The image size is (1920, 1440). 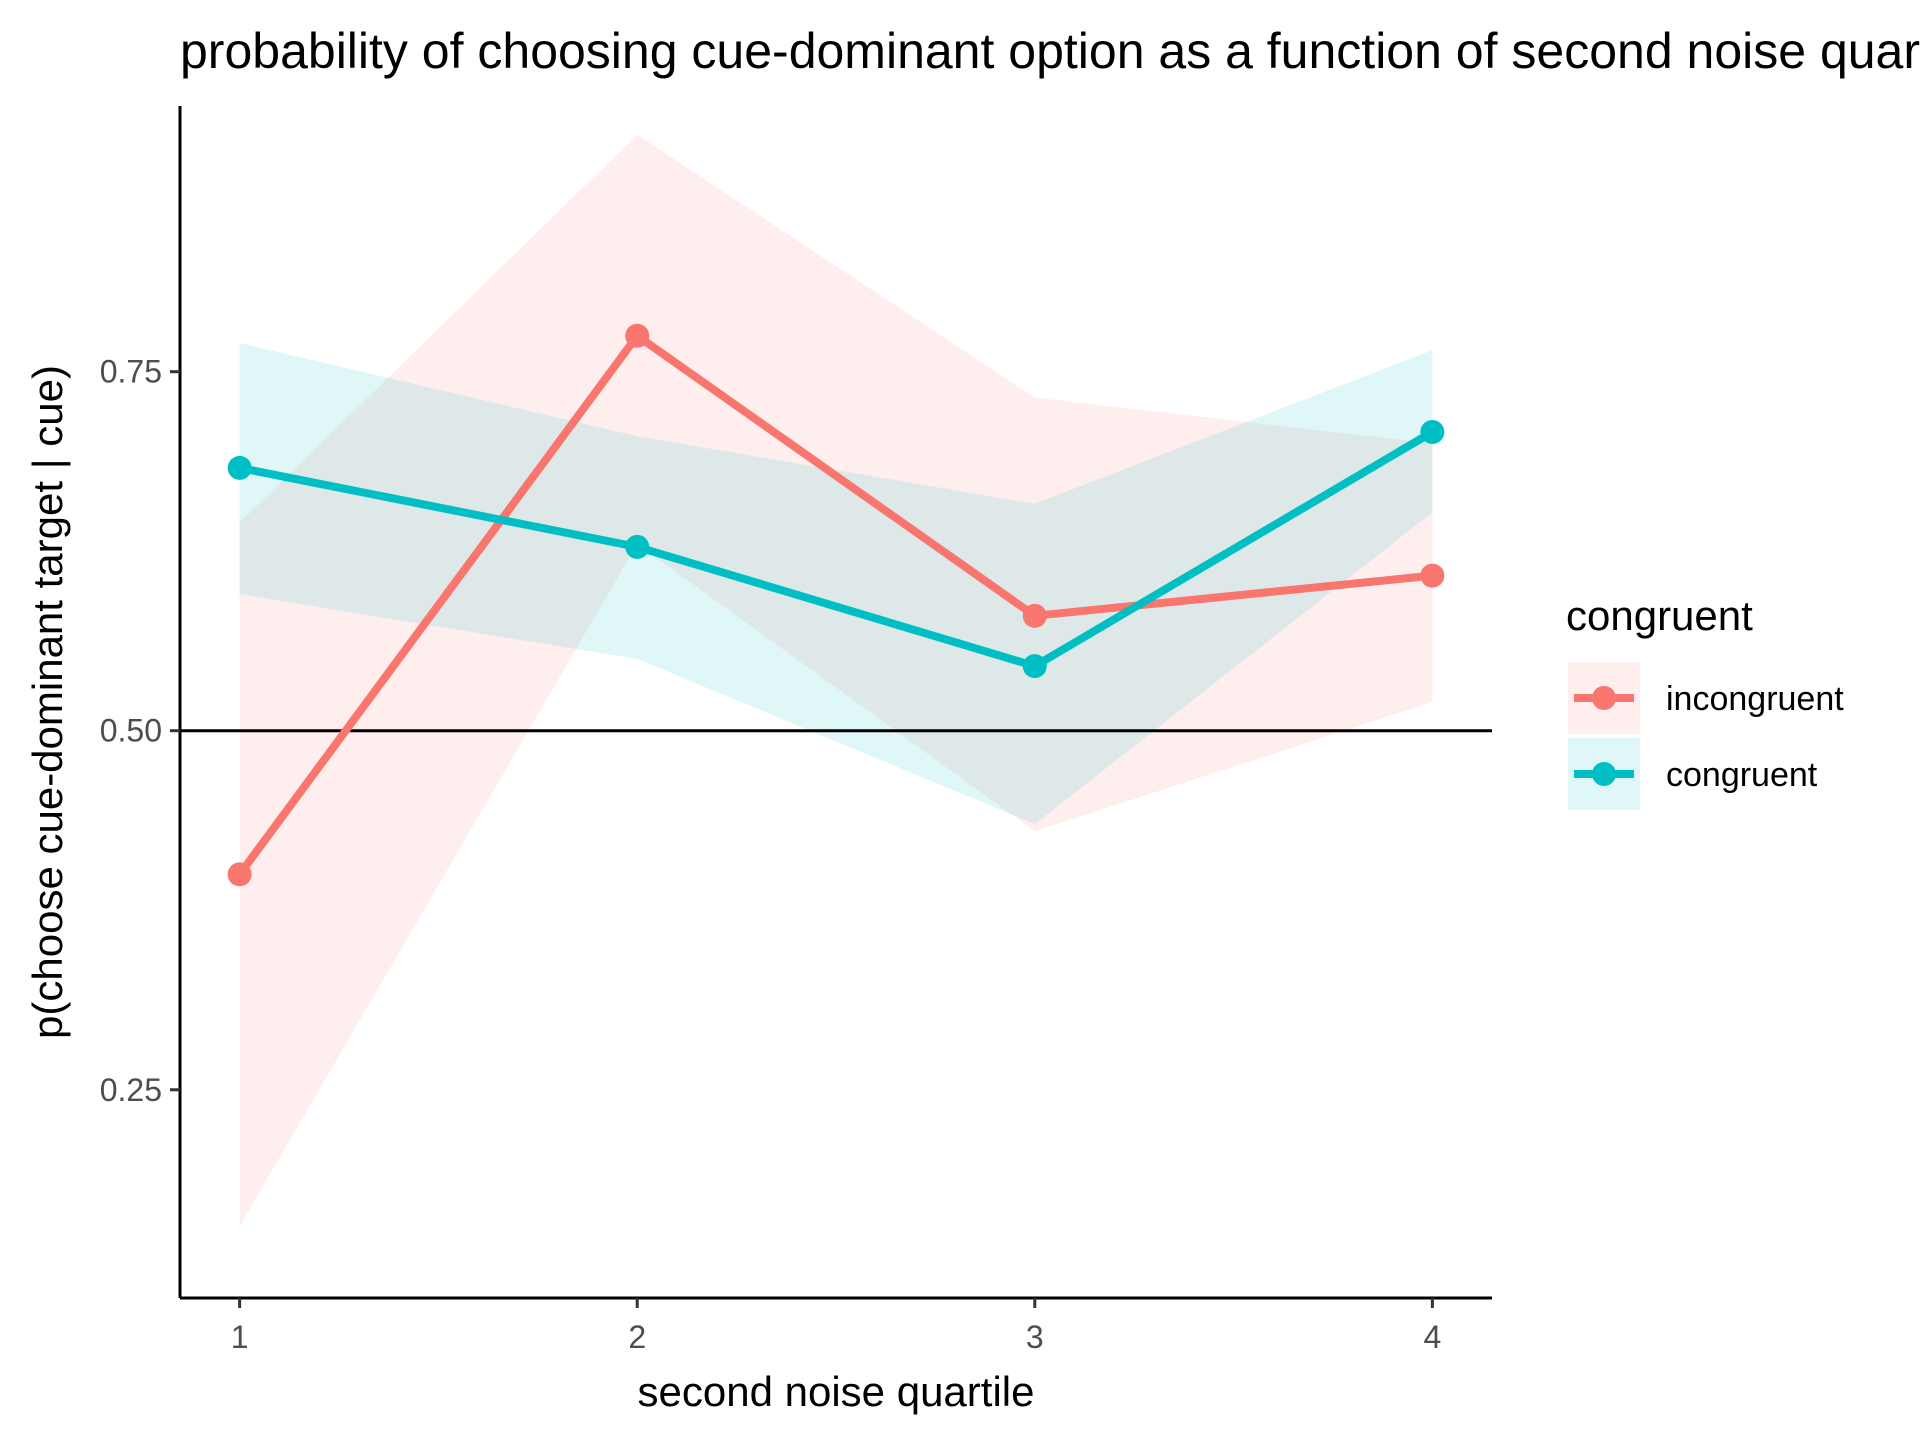 I want to click on x-axis-ticks: 1 2 3 4, so click(x=836, y=1326).